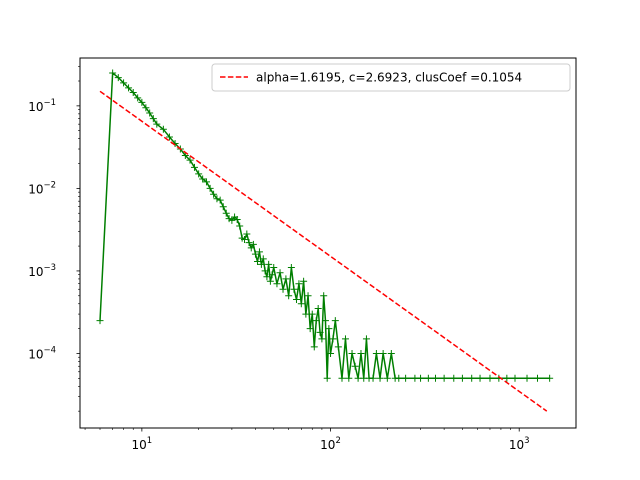 Image resolution: width=640 pixels, height=480 pixels. Describe the element at coordinates (42, 271) in the screenshot. I see `y-tick-label: 10⁻³` at that location.